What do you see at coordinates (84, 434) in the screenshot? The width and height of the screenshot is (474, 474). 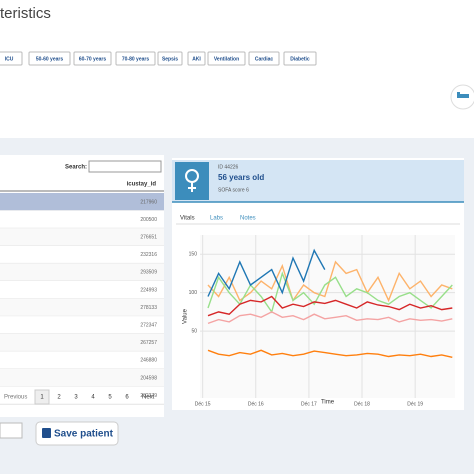 I see `save-label: Save patient` at bounding box center [84, 434].